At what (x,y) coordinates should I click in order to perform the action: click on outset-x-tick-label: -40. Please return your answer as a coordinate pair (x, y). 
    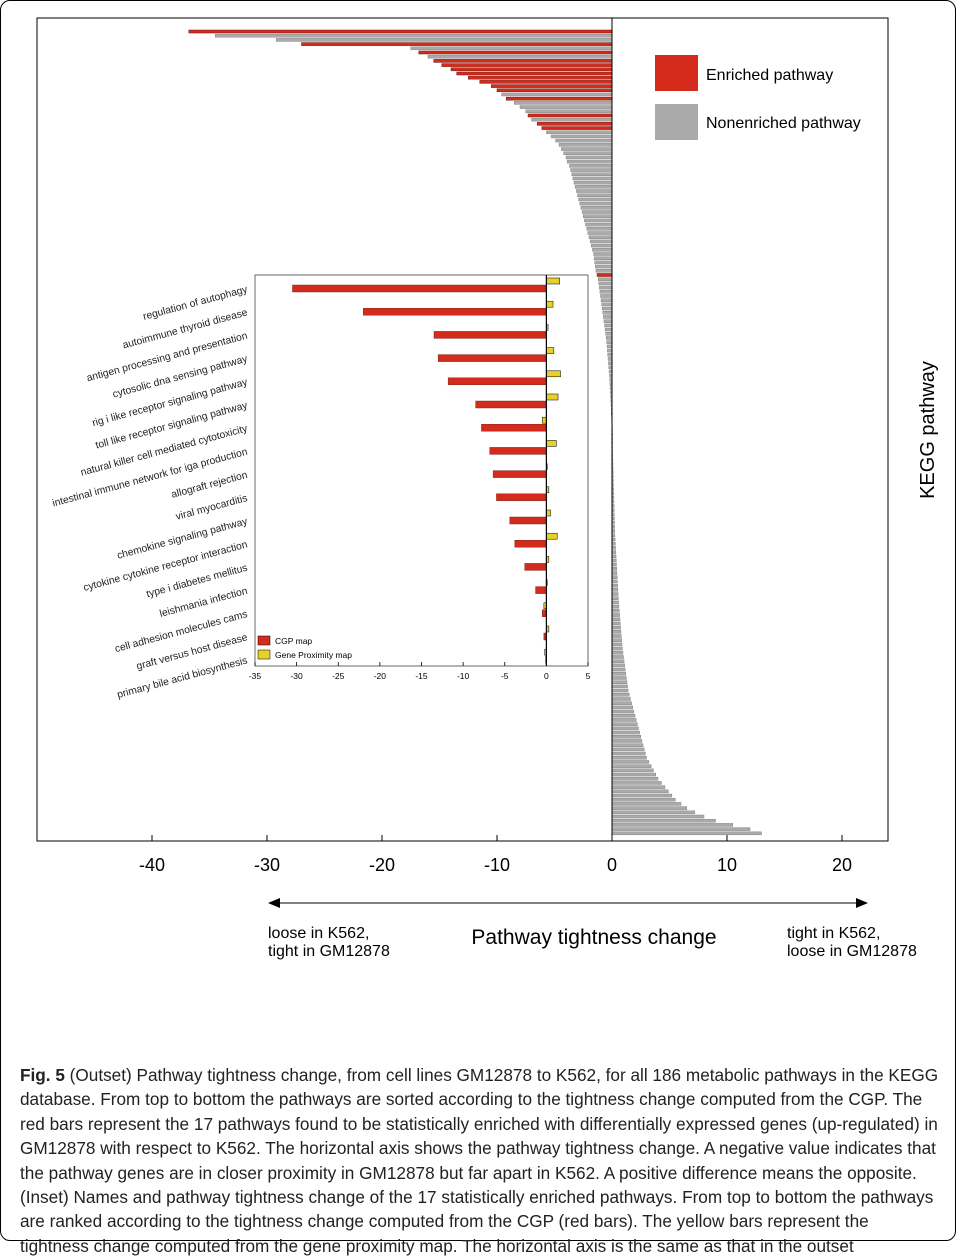
    Looking at the image, I should click on (152, 865).